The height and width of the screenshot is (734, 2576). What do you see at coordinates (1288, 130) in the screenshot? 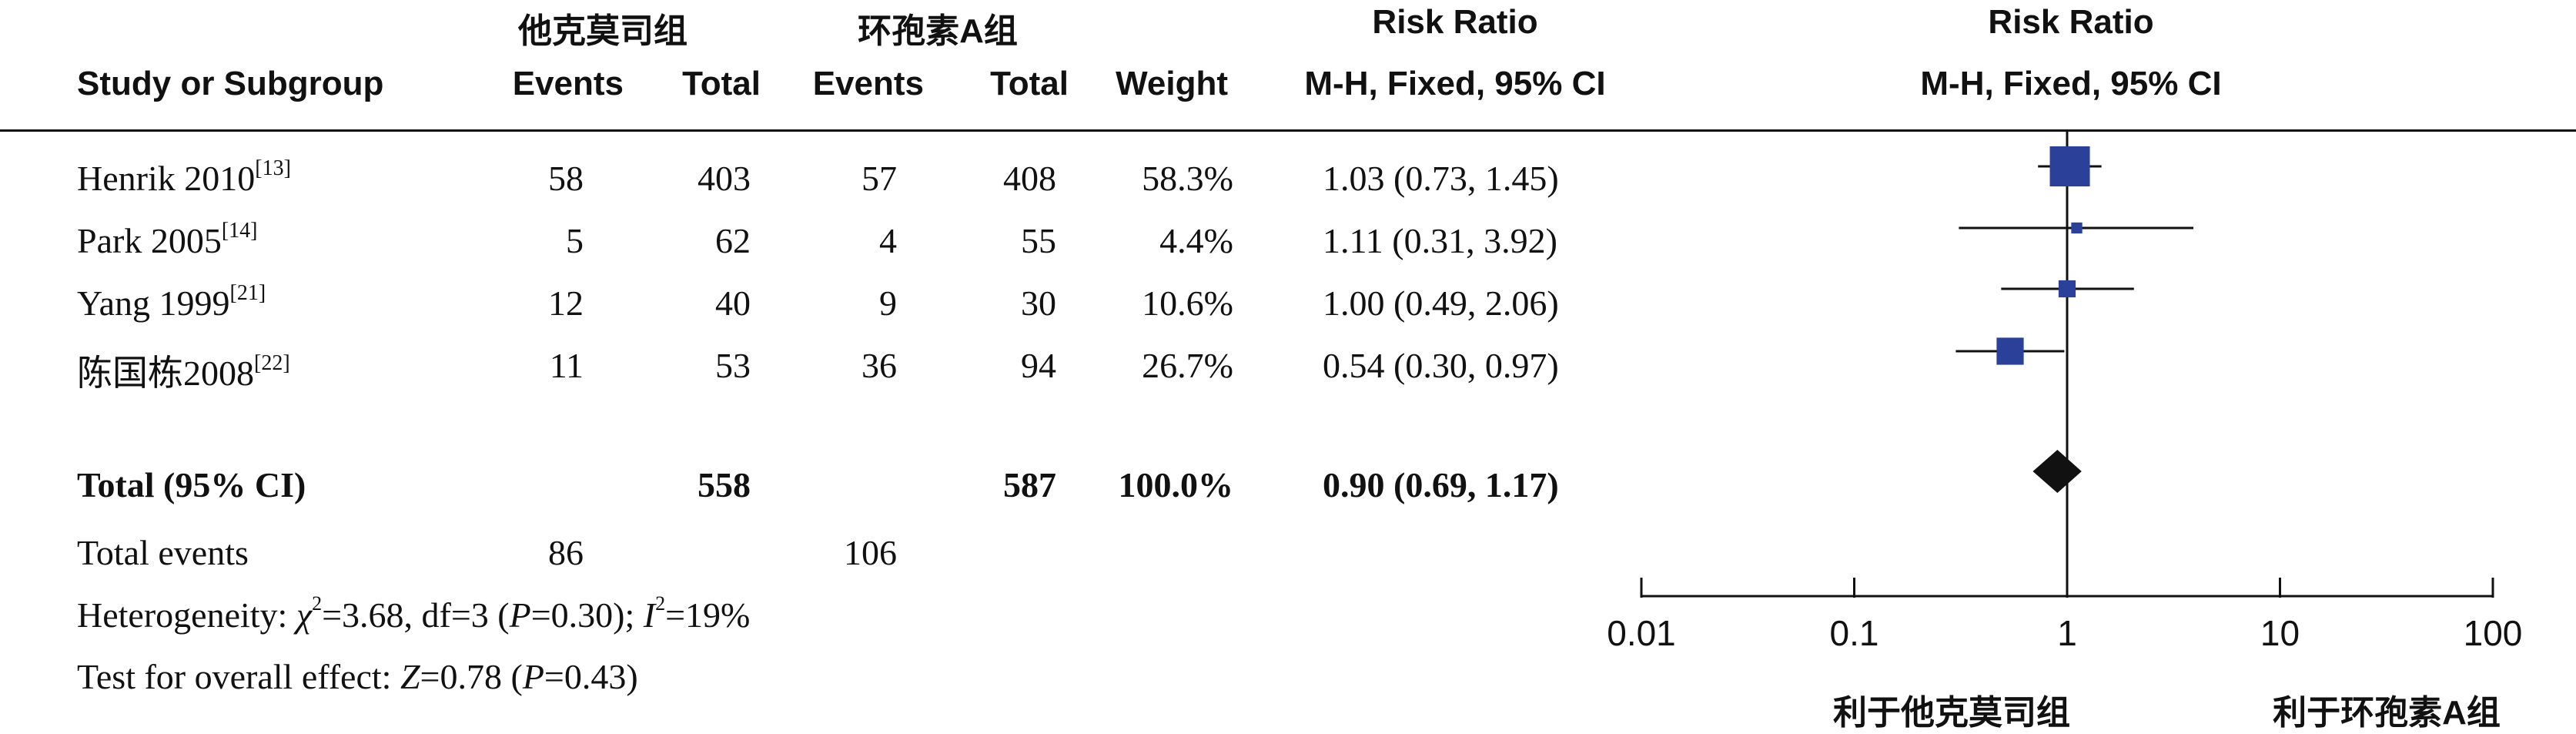
I see `header-divider` at bounding box center [1288, 130].